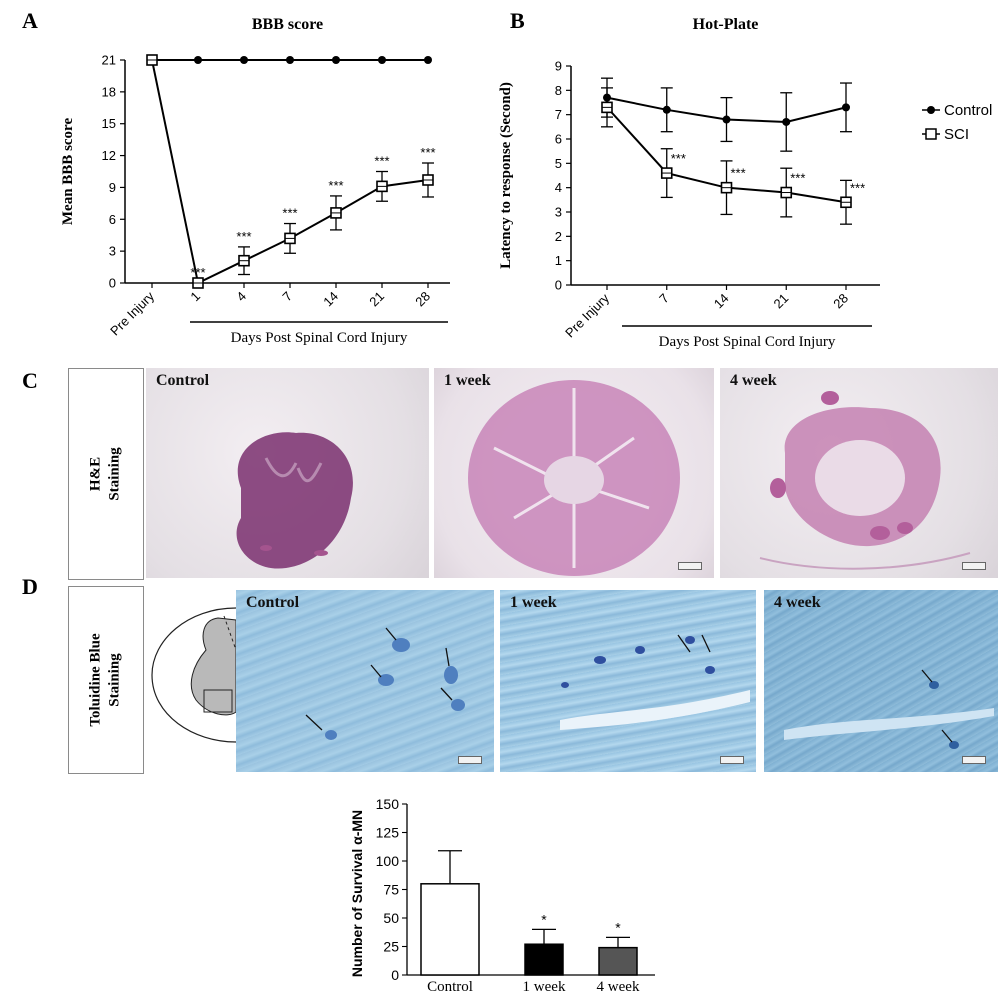  What do you see at coordinates (558, 285) in the screenshot?
I see `hot-plate-y-tick-label: 0` at bounding box center [558, 285].